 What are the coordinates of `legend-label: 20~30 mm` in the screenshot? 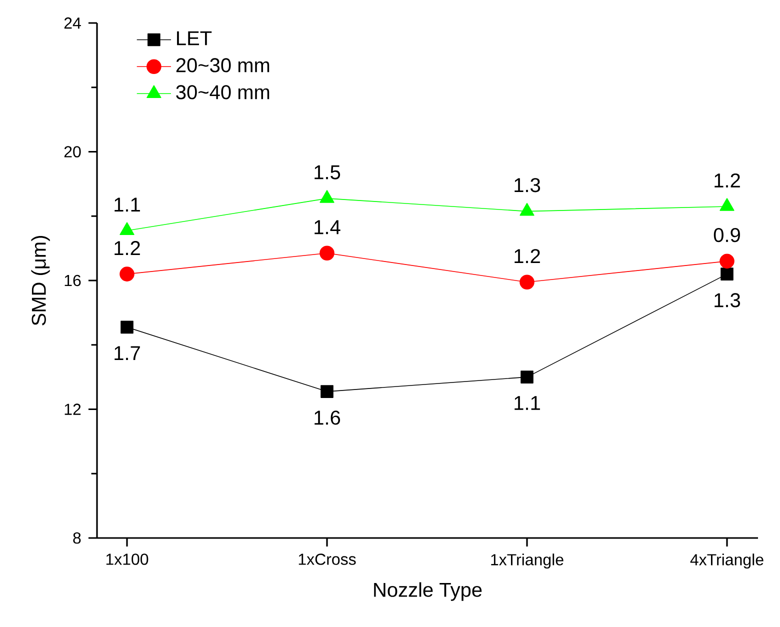 It's located at (223, 65).